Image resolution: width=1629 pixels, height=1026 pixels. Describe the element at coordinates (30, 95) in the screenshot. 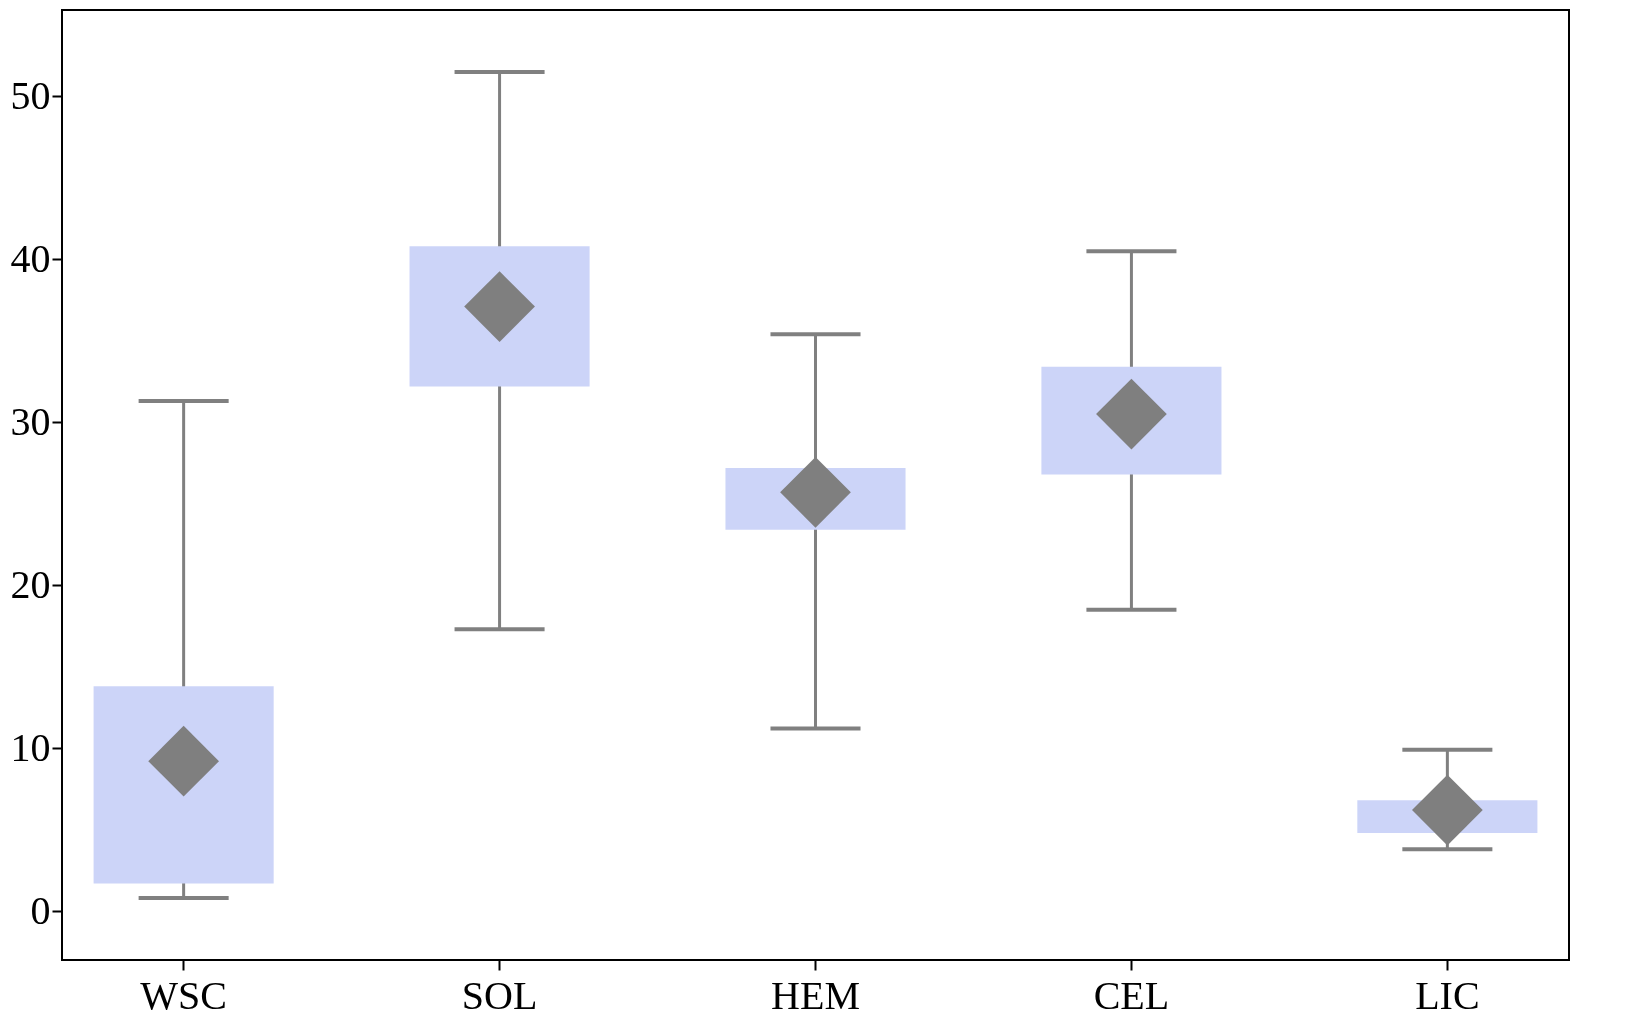

I see `y-tick-label: 50` at that location.